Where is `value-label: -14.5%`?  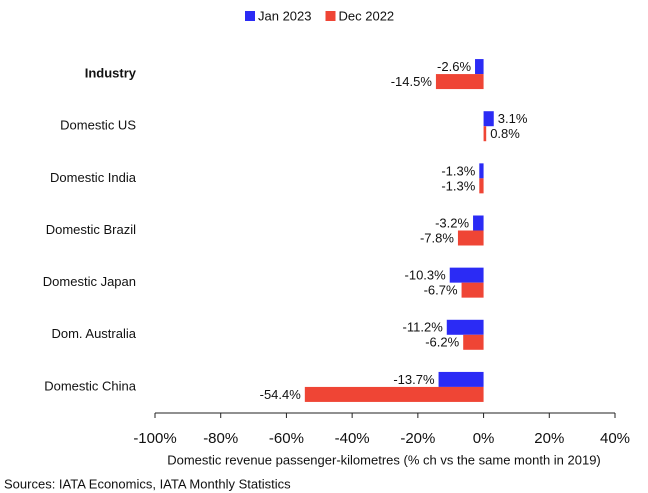
value-label: -14.5% is located at coordinates (412, 81).